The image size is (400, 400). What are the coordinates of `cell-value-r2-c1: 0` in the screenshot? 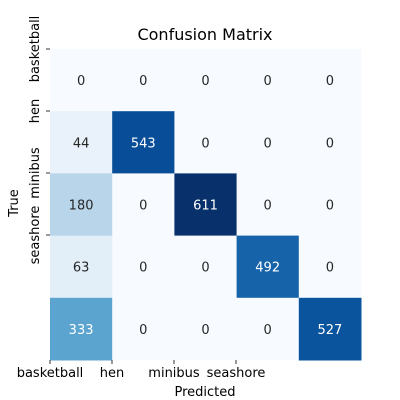 It's located at (143, 206).